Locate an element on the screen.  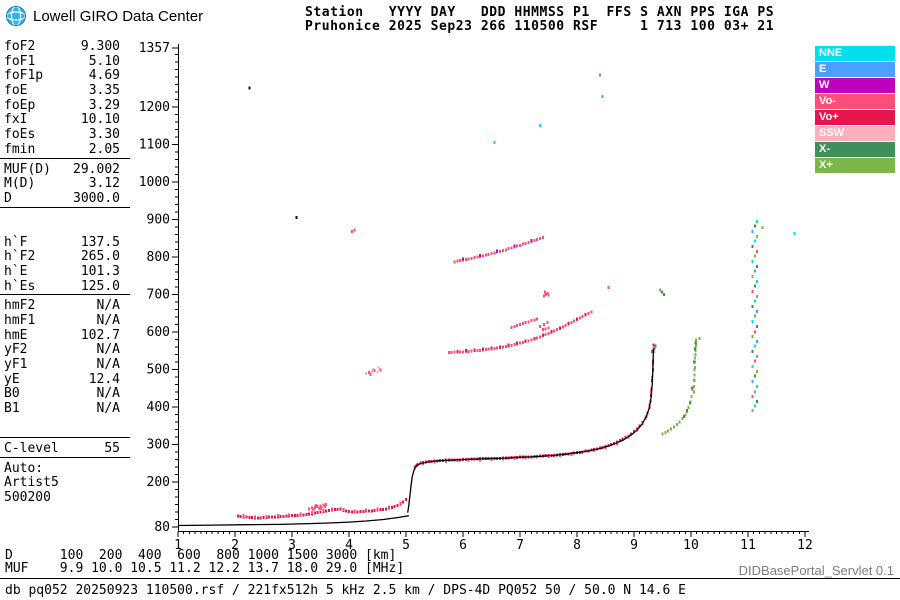
x-tick-label: 6 is located at coordinates (463, 545).